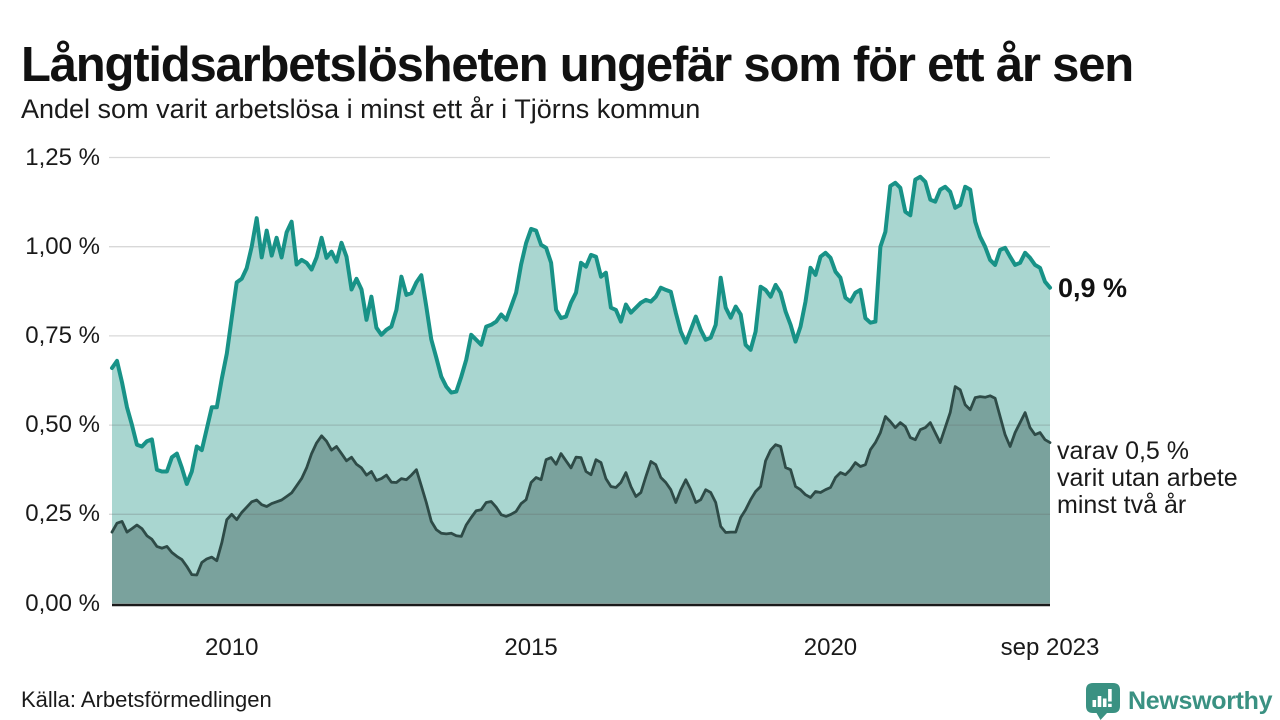  I want to click on newsworthy-logo-icon, so click(1103, 701).